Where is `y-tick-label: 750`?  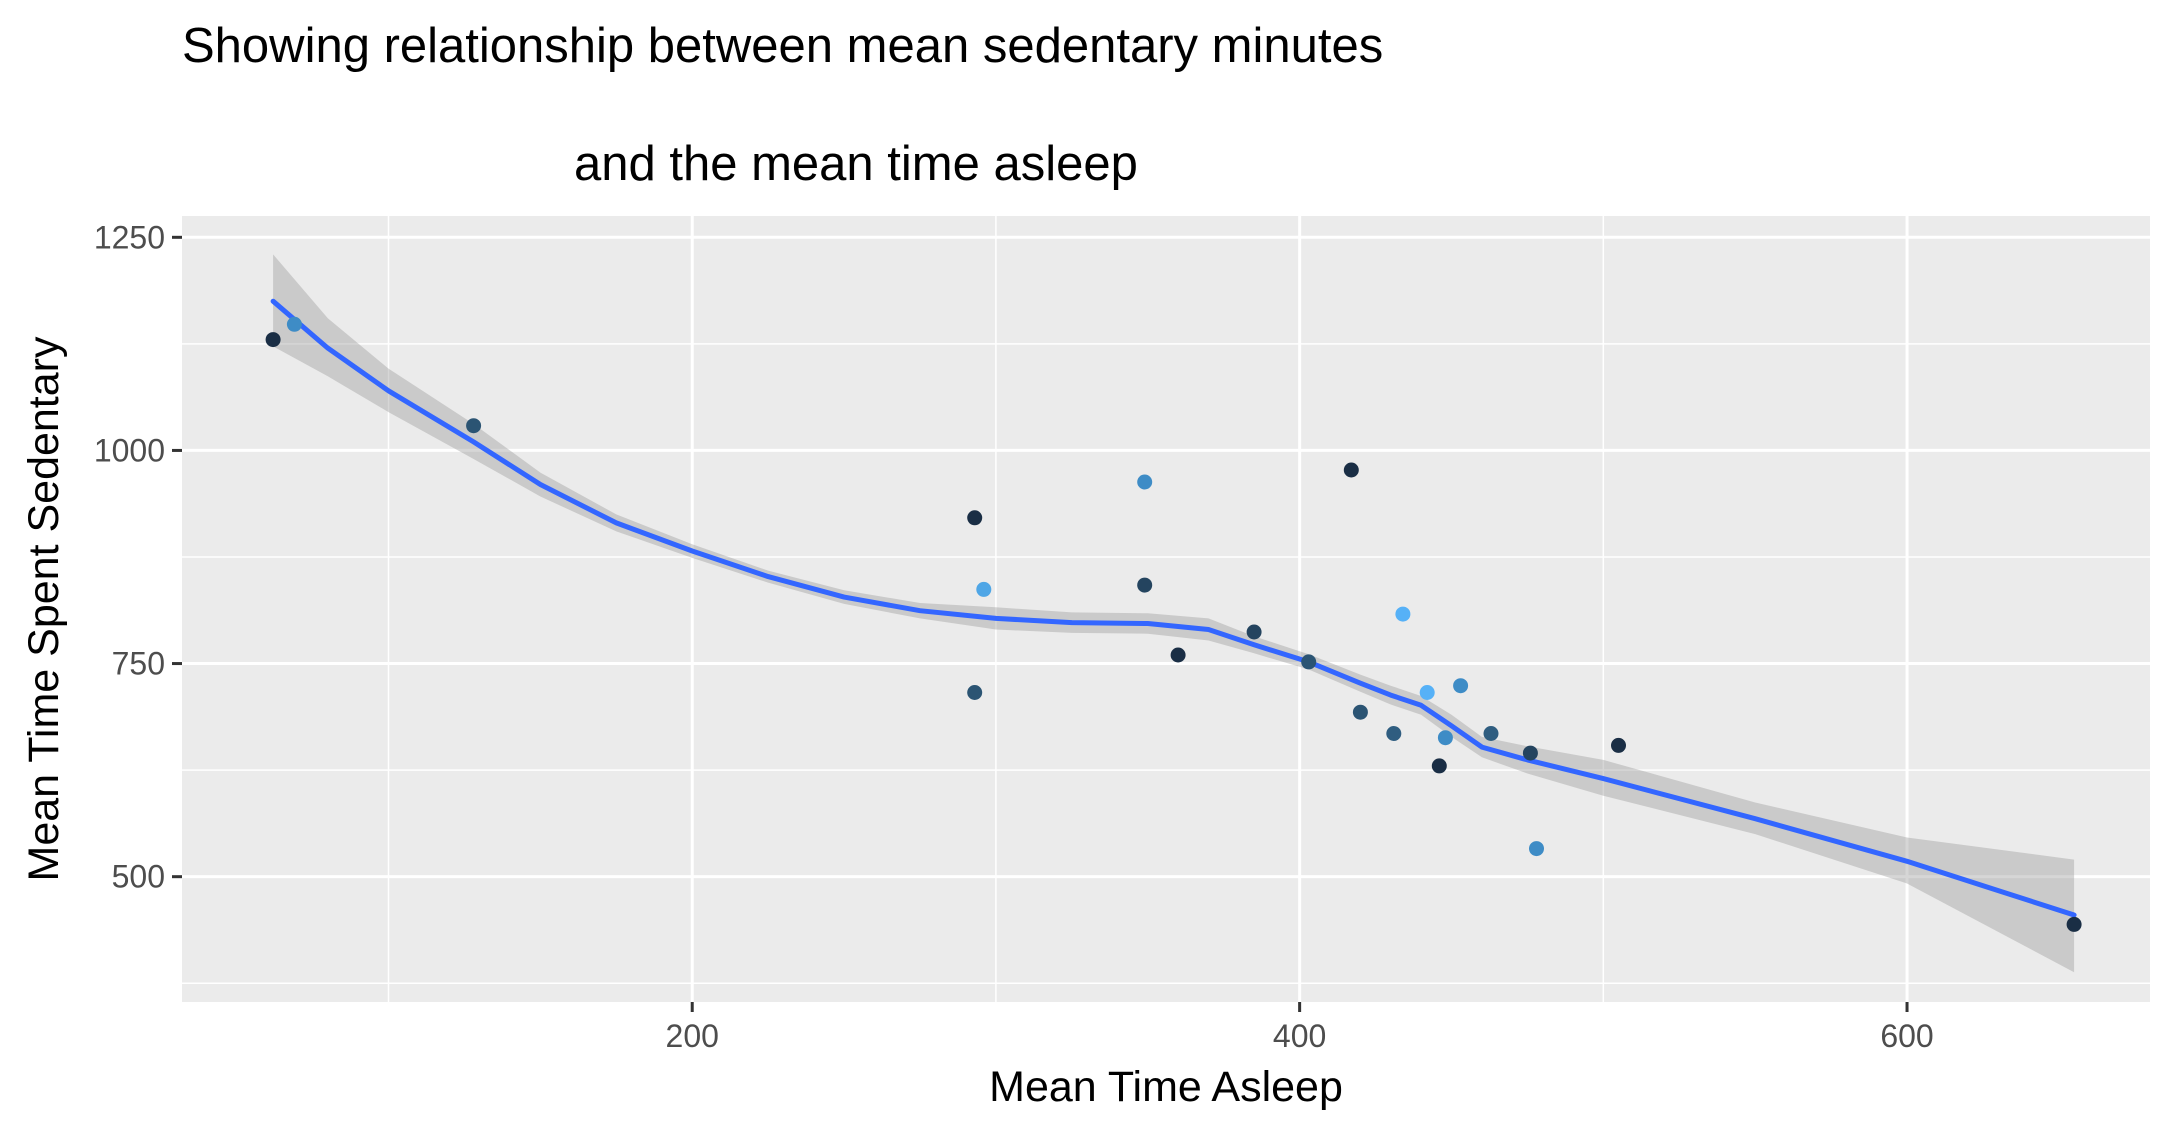
y-tick-label: 750 is located at coordinates (138, 664).